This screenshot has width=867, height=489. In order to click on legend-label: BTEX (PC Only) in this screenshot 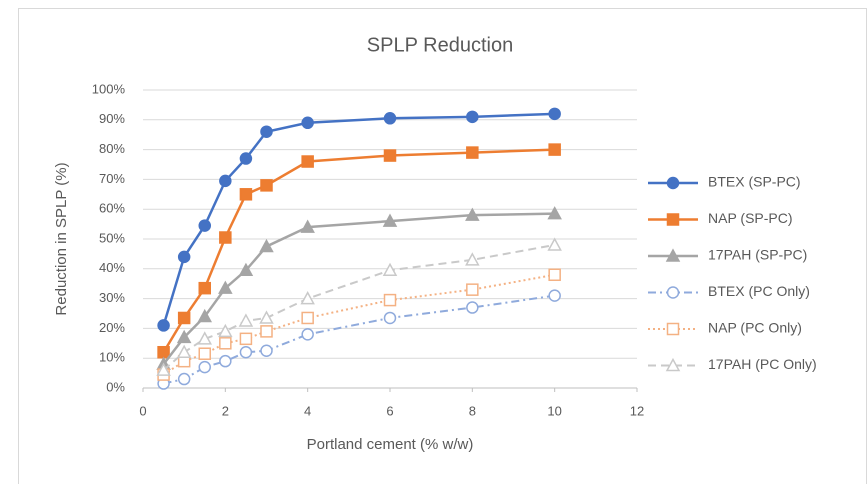, I will do `click(759, 291)`.